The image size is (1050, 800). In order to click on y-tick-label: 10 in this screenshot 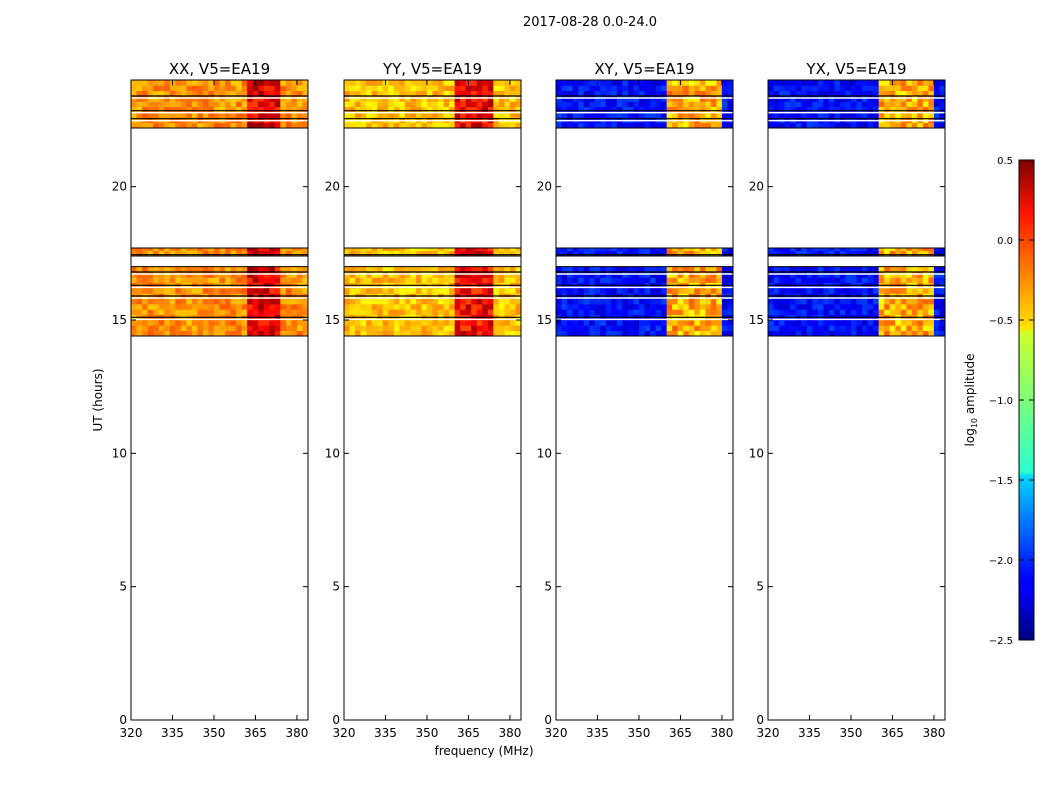, I will do `click(756, 453)`.